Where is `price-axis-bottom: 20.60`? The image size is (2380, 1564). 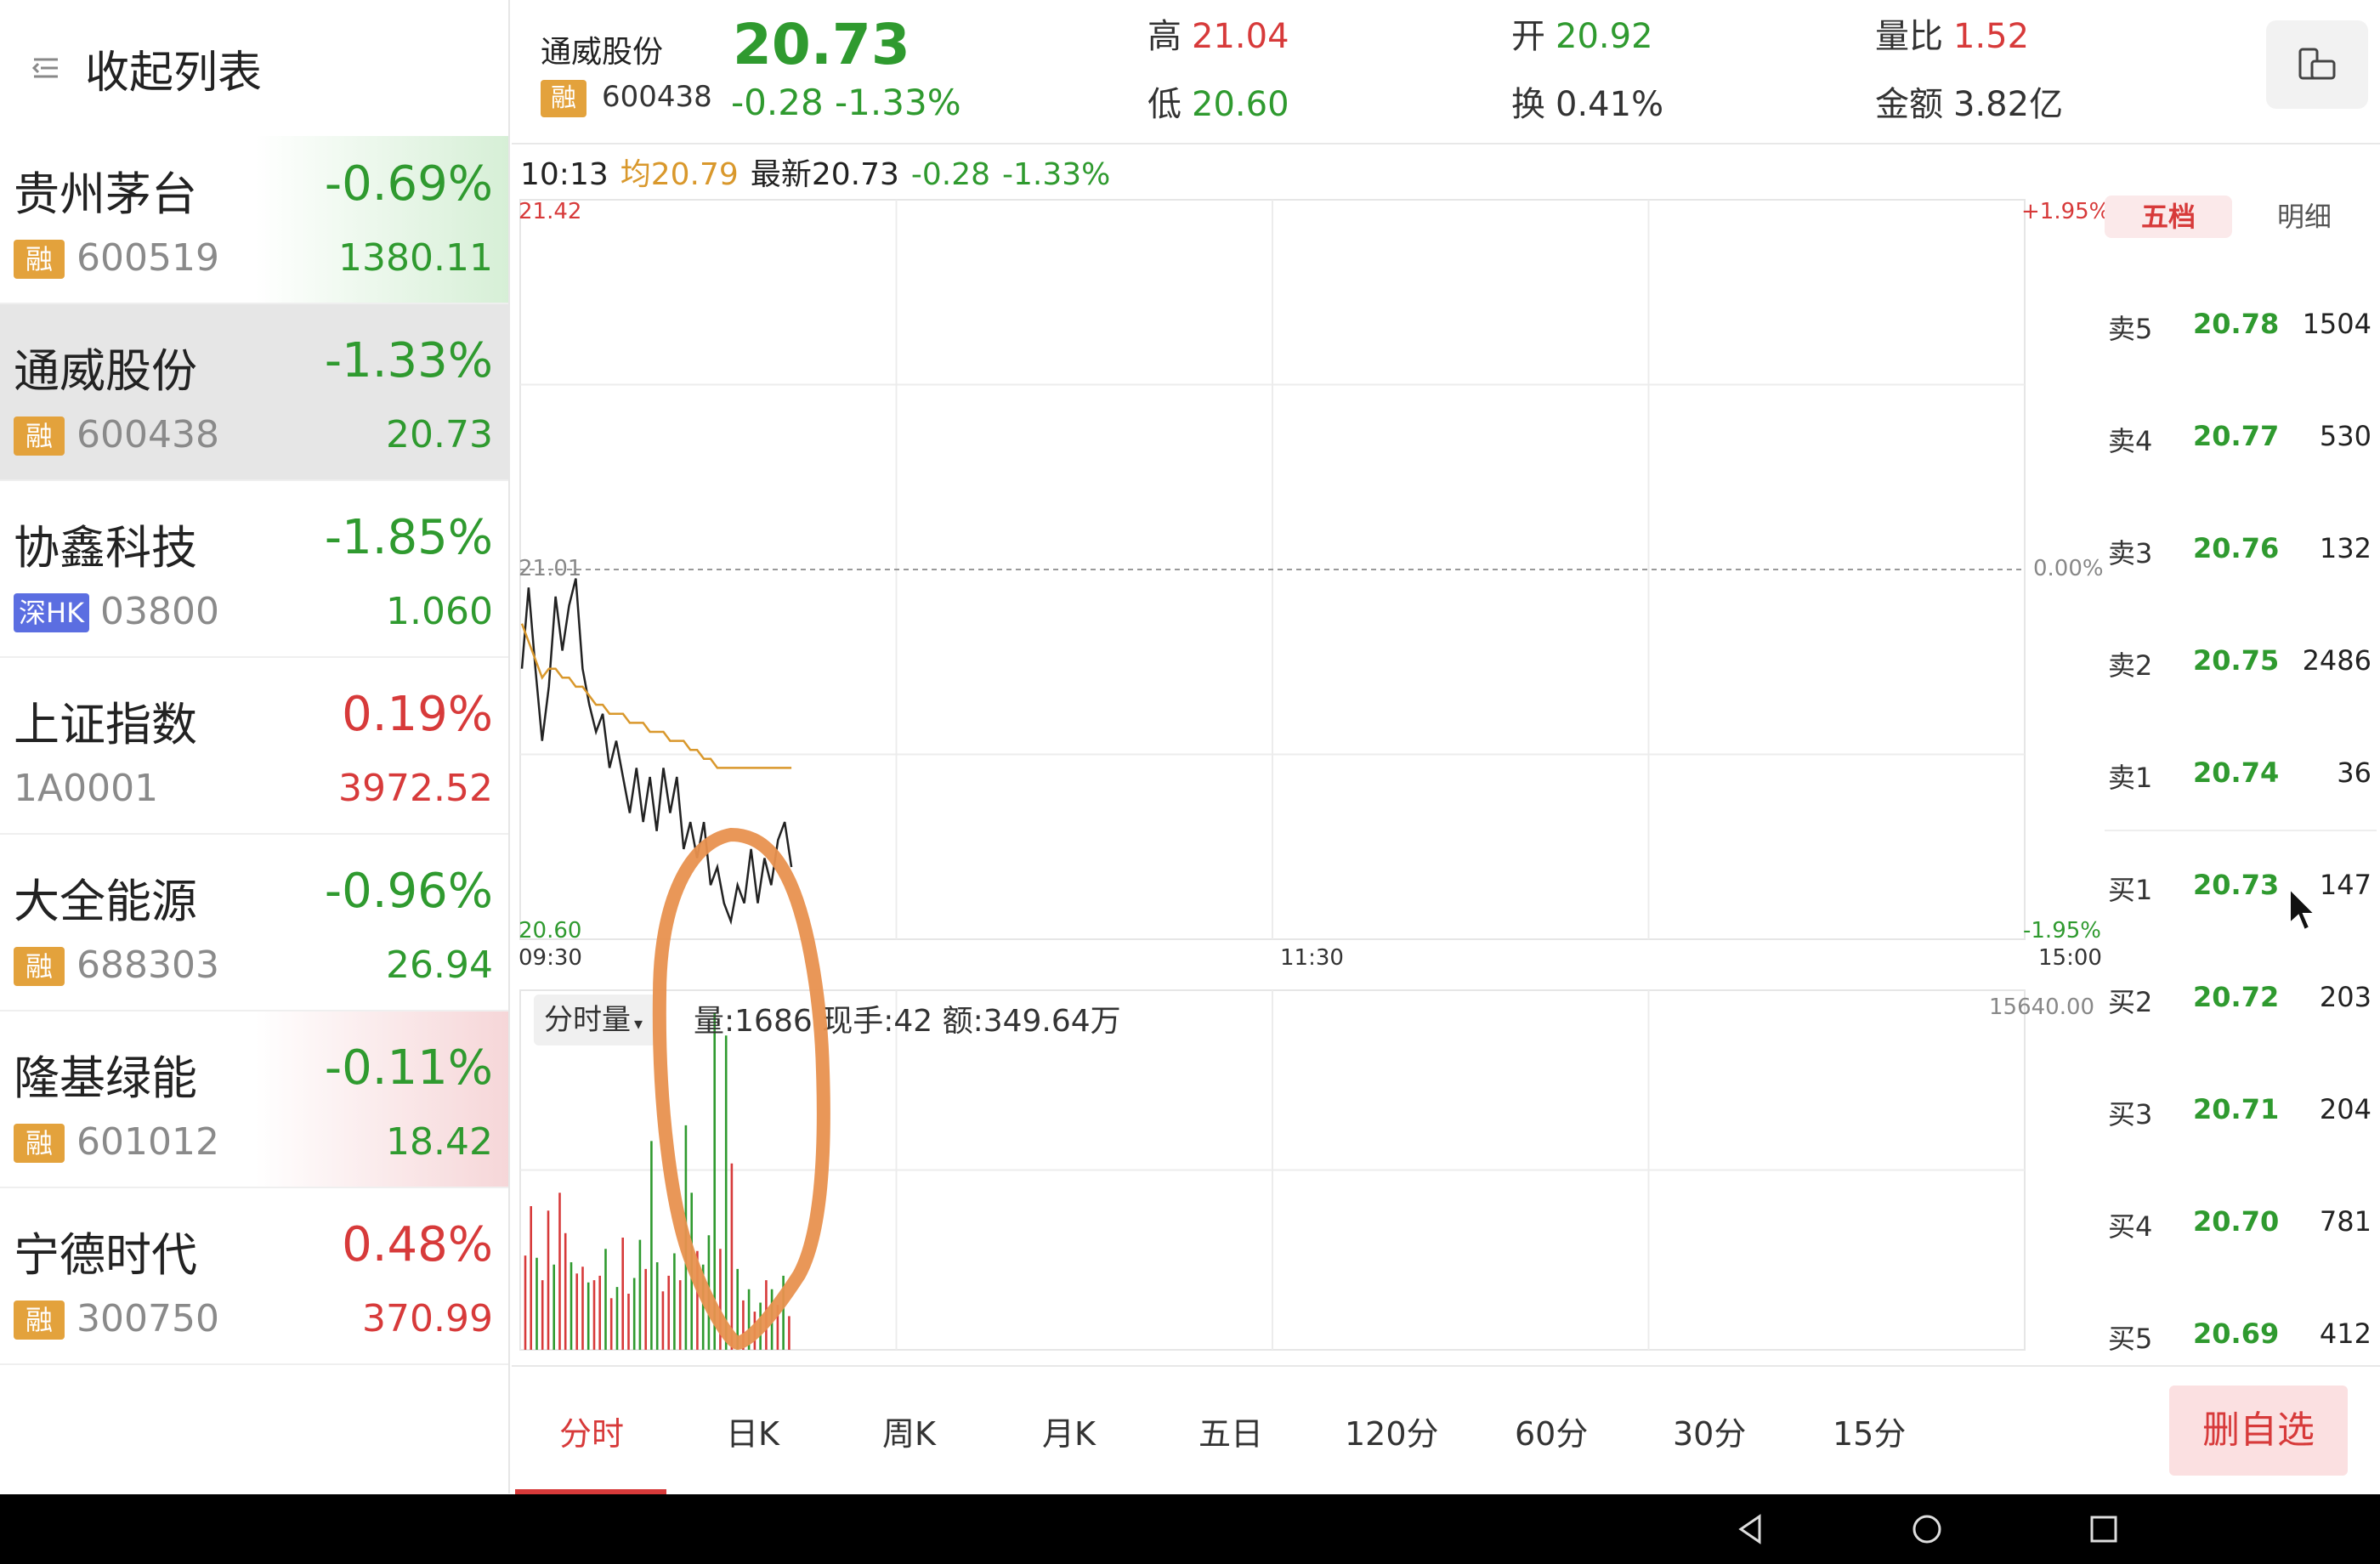 price-axis-bottom: 20.60 is located at coordinates (550, 931).